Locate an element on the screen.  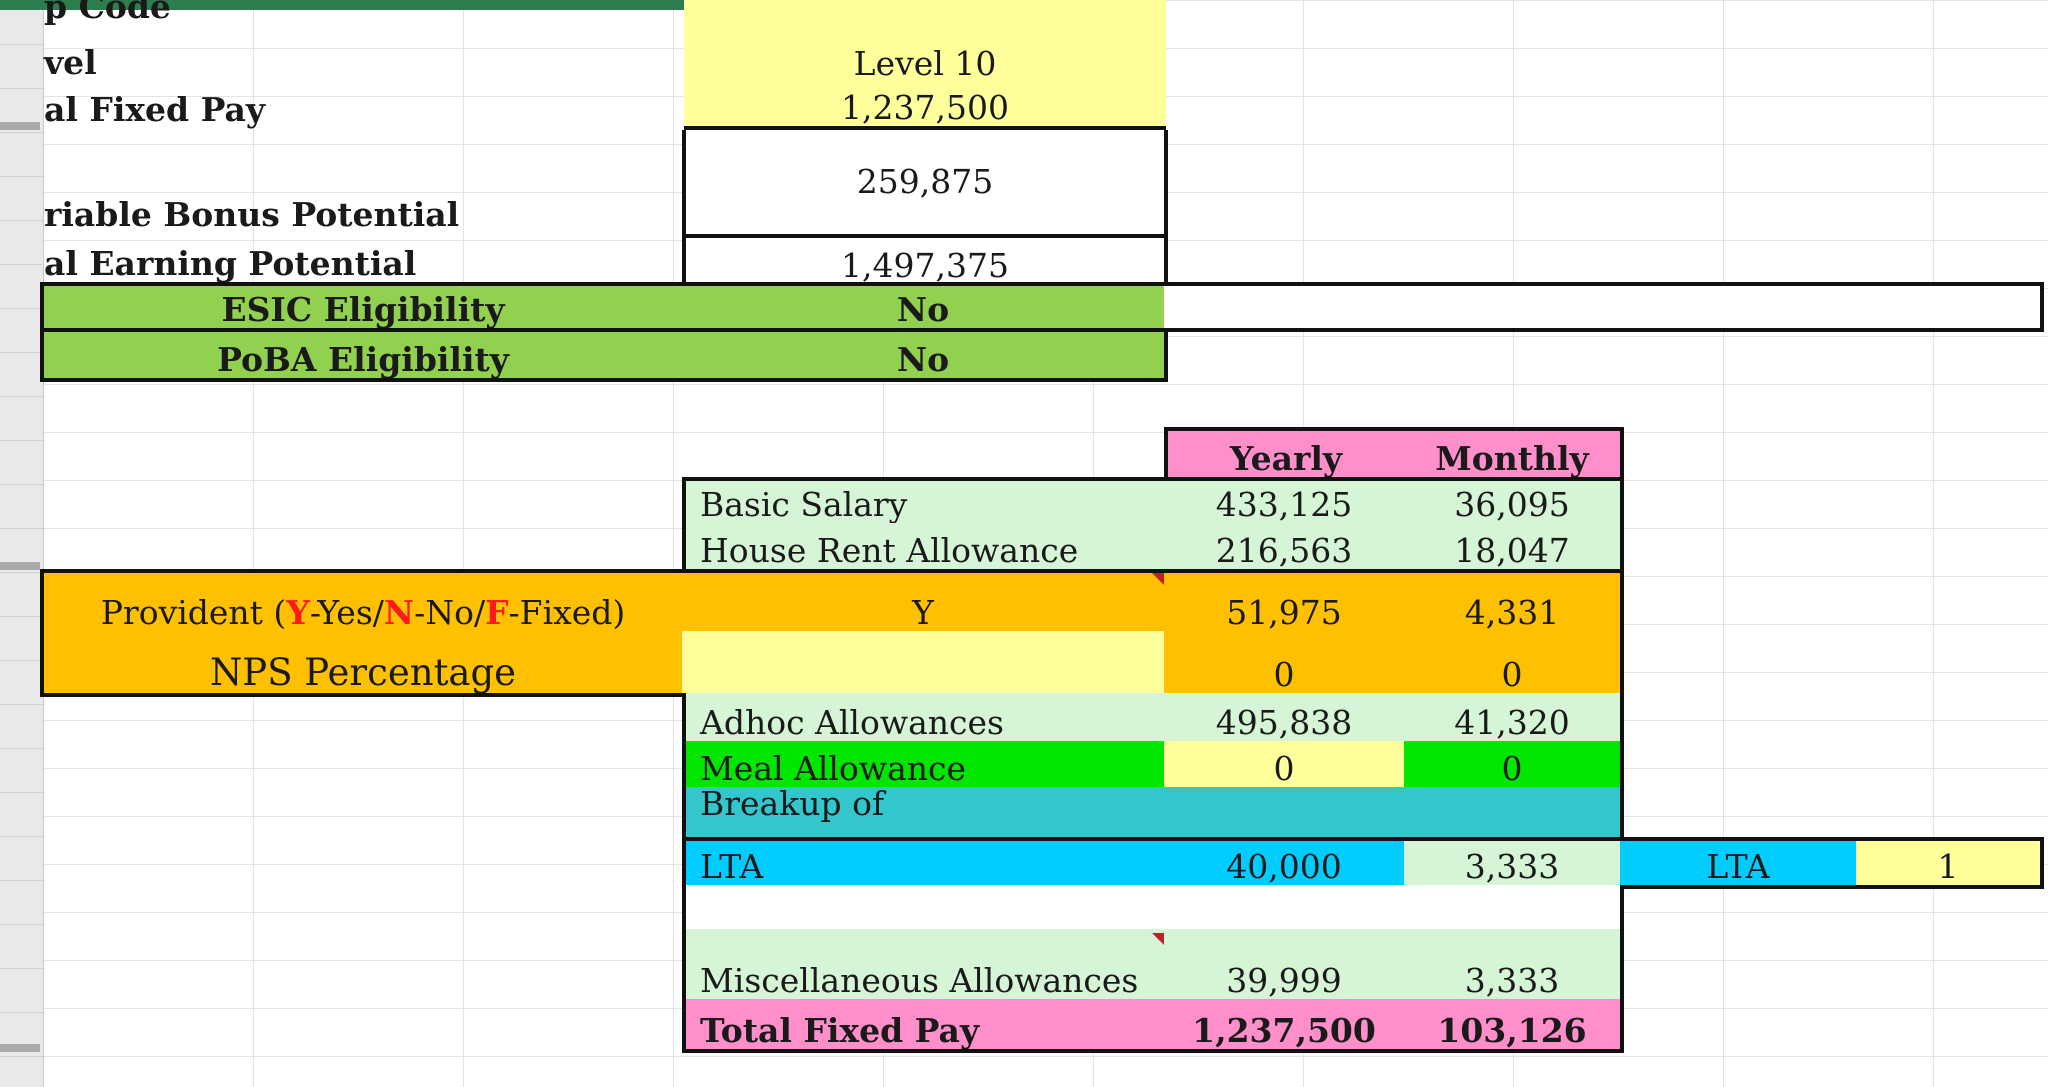
provident-f-text: -Fixed) is located at coordinates (567, 612).